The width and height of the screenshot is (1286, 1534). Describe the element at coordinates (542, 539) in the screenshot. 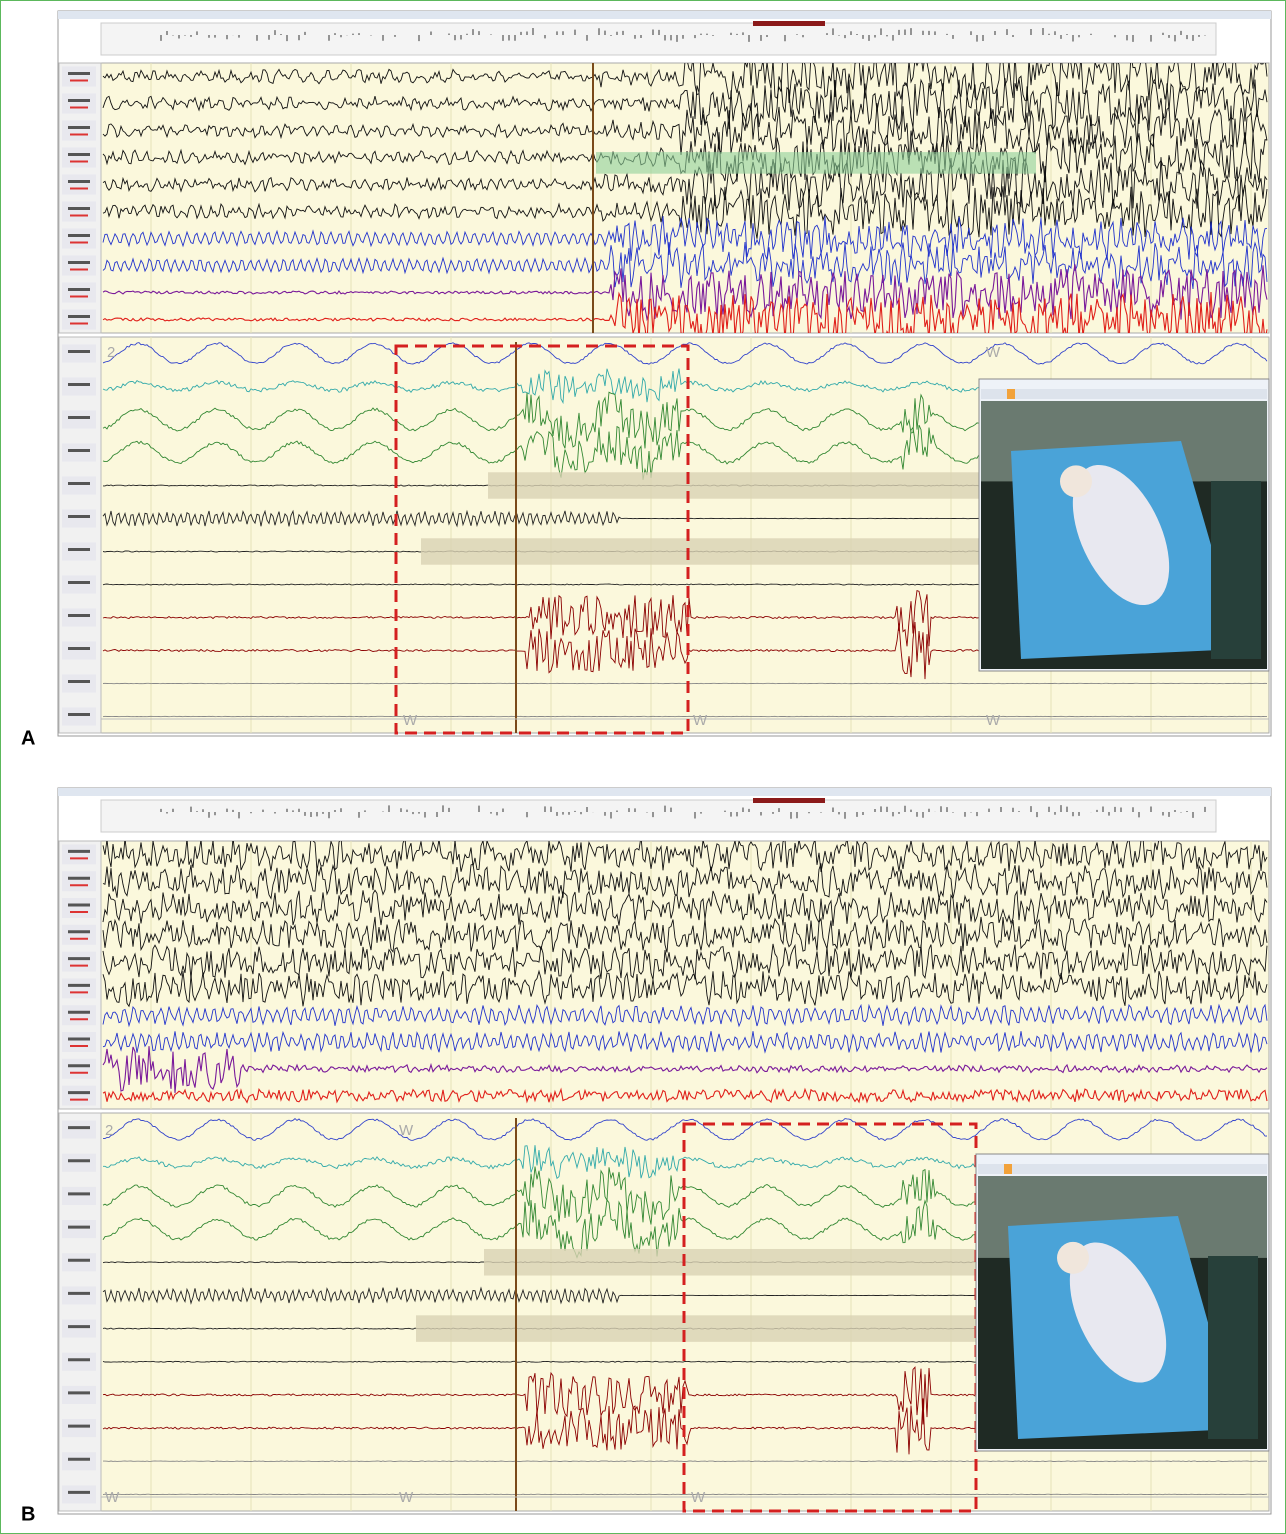

I see `highlight-box` at that location.